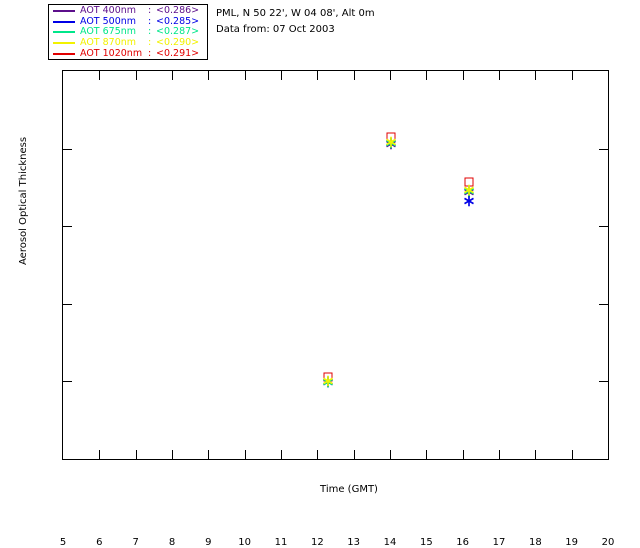 The height and width of the screenshot is (548, 640). Describe the element at coordinates (172, 542) in the screenshot. I see `x-axis-tick-label: 8` at that location.